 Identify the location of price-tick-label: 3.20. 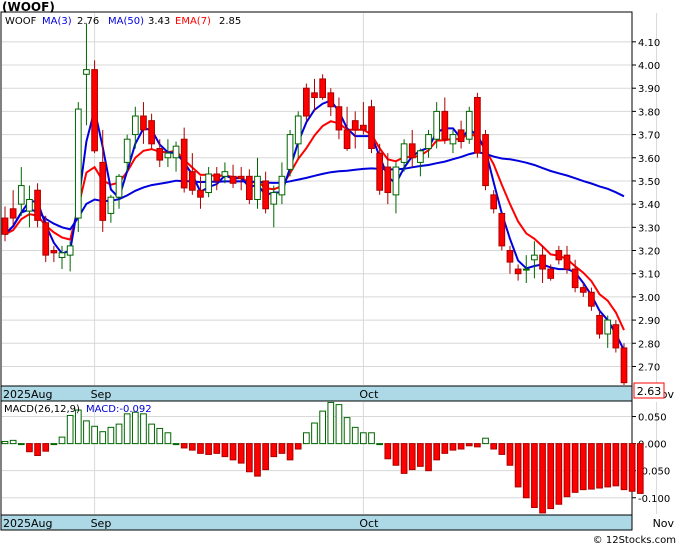
(649, 252).